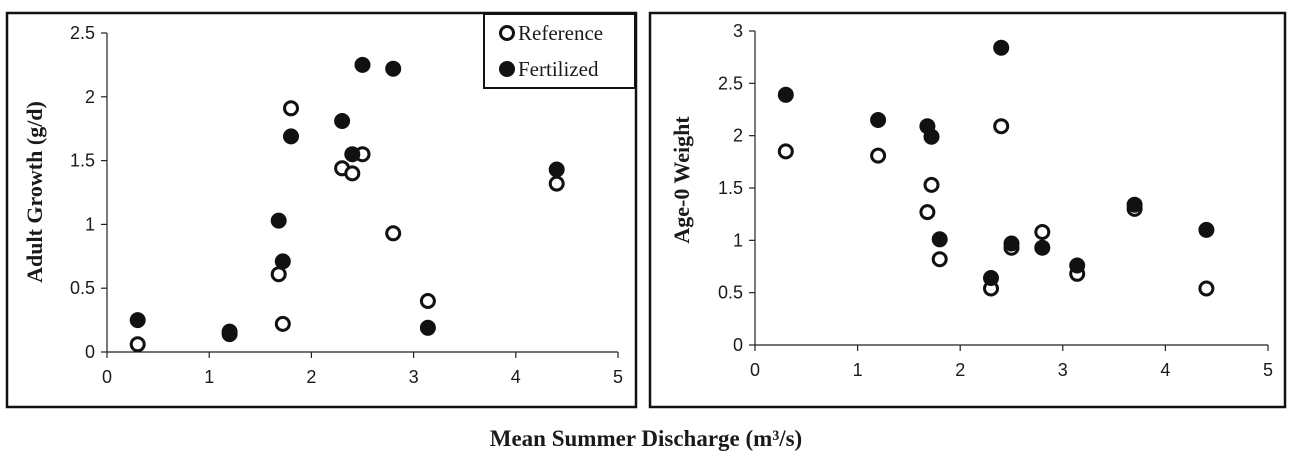 The image size is (1293, 458). What do you see at coordinates (558, 69) in the screenshot?
I see `legend-fertilized-label: Fertilized` at bounding box center [558, 69].